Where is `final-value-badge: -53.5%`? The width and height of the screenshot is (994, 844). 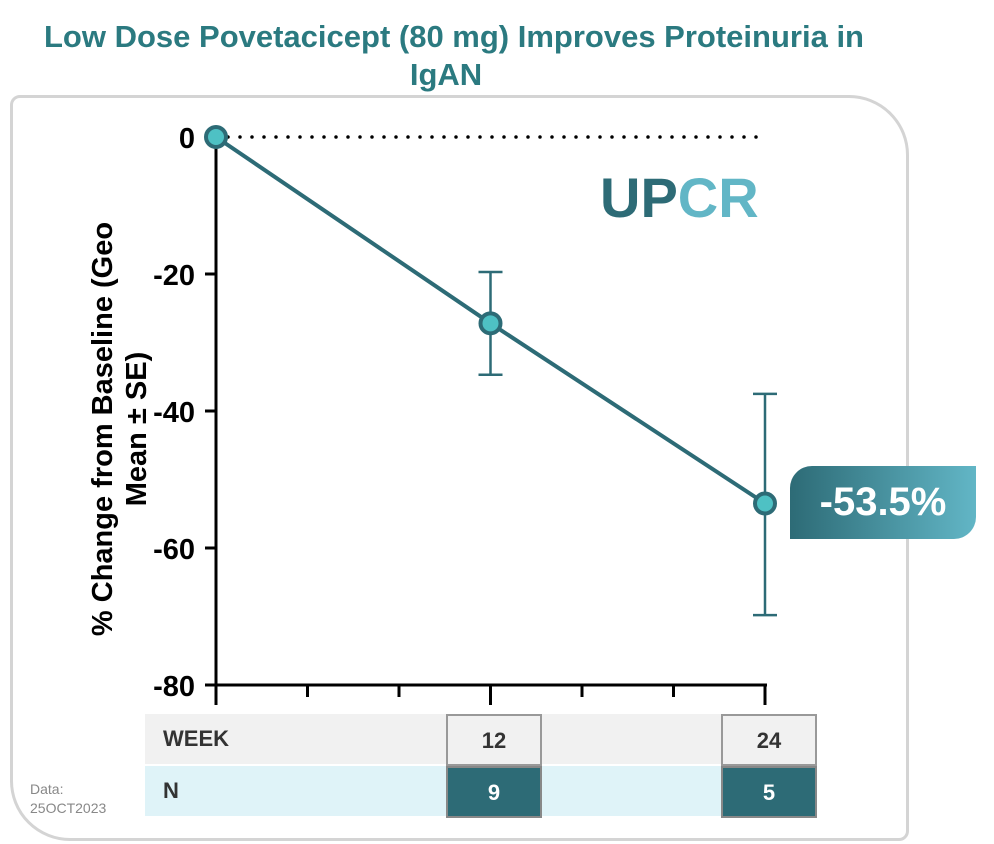 final-value-badge: -53.5% is located at coordinates (883, 502).